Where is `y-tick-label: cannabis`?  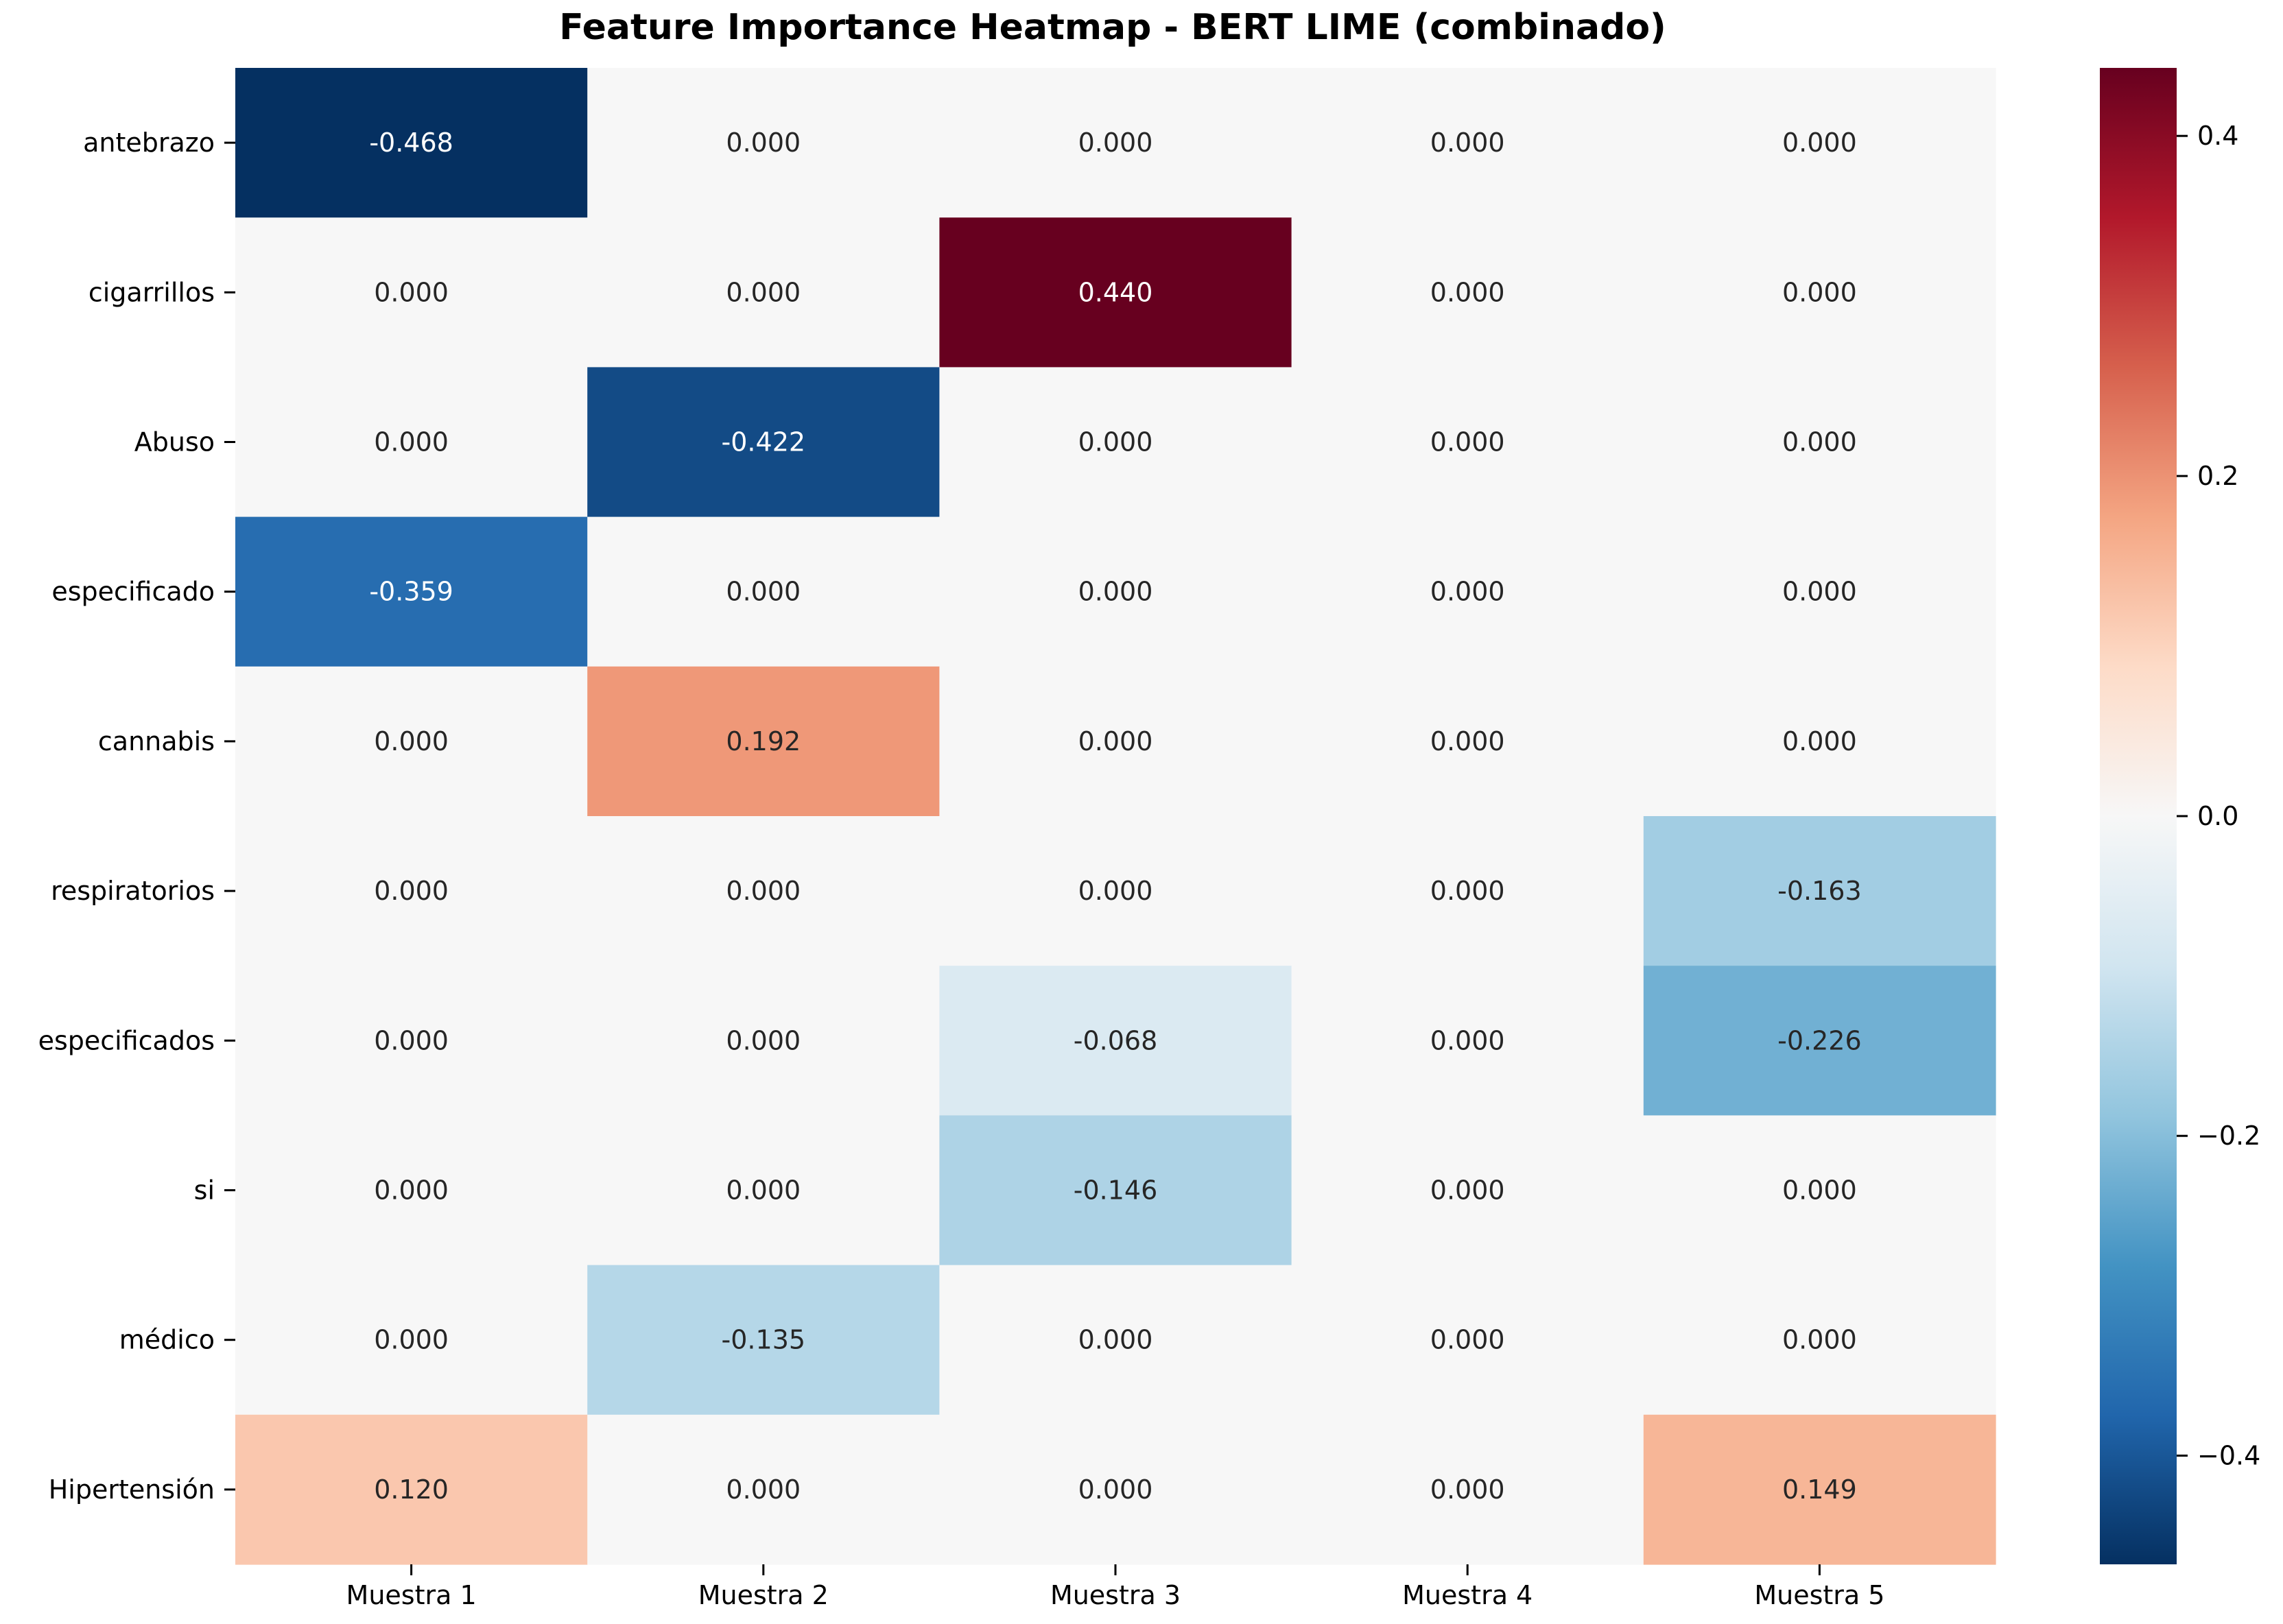 y-tick-label: cannabis is located at coordinates (156, 741).